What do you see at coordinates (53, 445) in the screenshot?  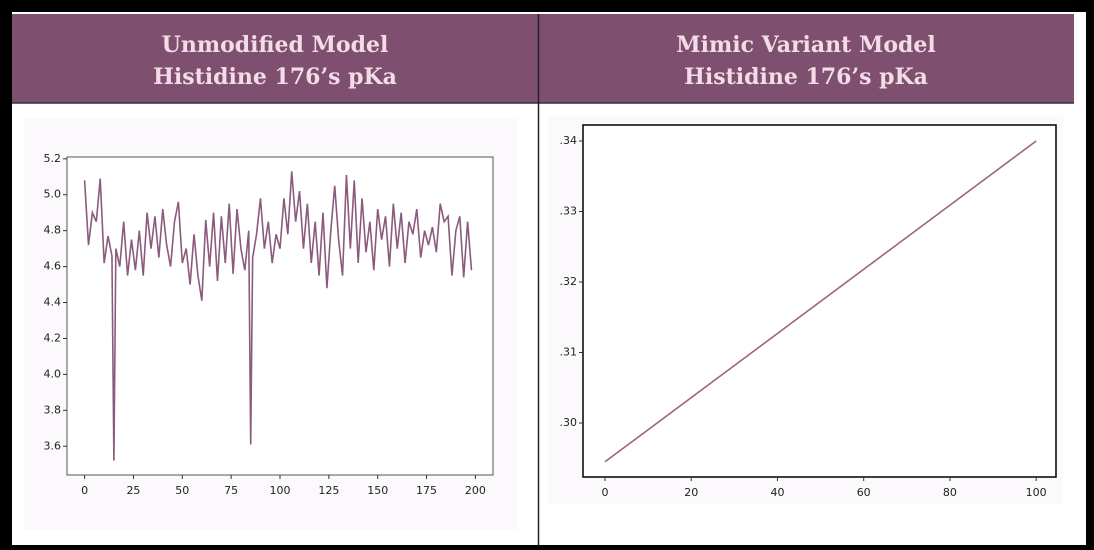 I see `y-tick-label: 3.6` at bounding box center [53, 445].